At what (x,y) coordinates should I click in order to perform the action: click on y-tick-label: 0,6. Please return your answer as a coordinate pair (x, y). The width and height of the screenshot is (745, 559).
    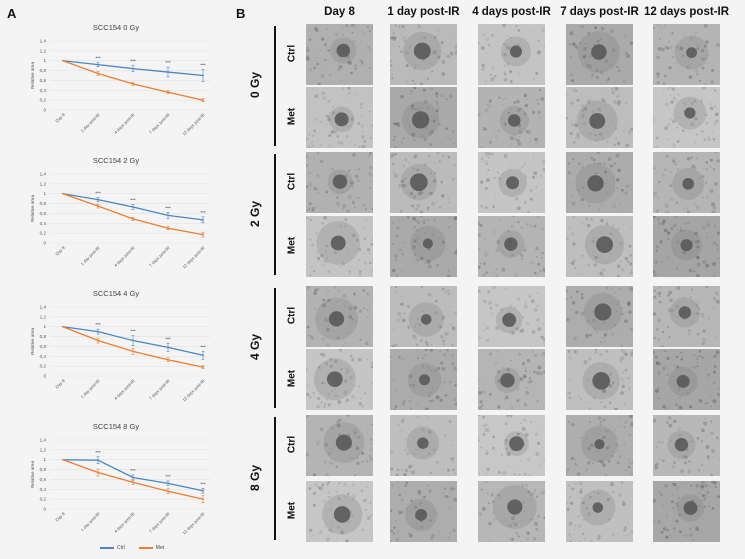
    Looking at the image, I should click on (43, 80).